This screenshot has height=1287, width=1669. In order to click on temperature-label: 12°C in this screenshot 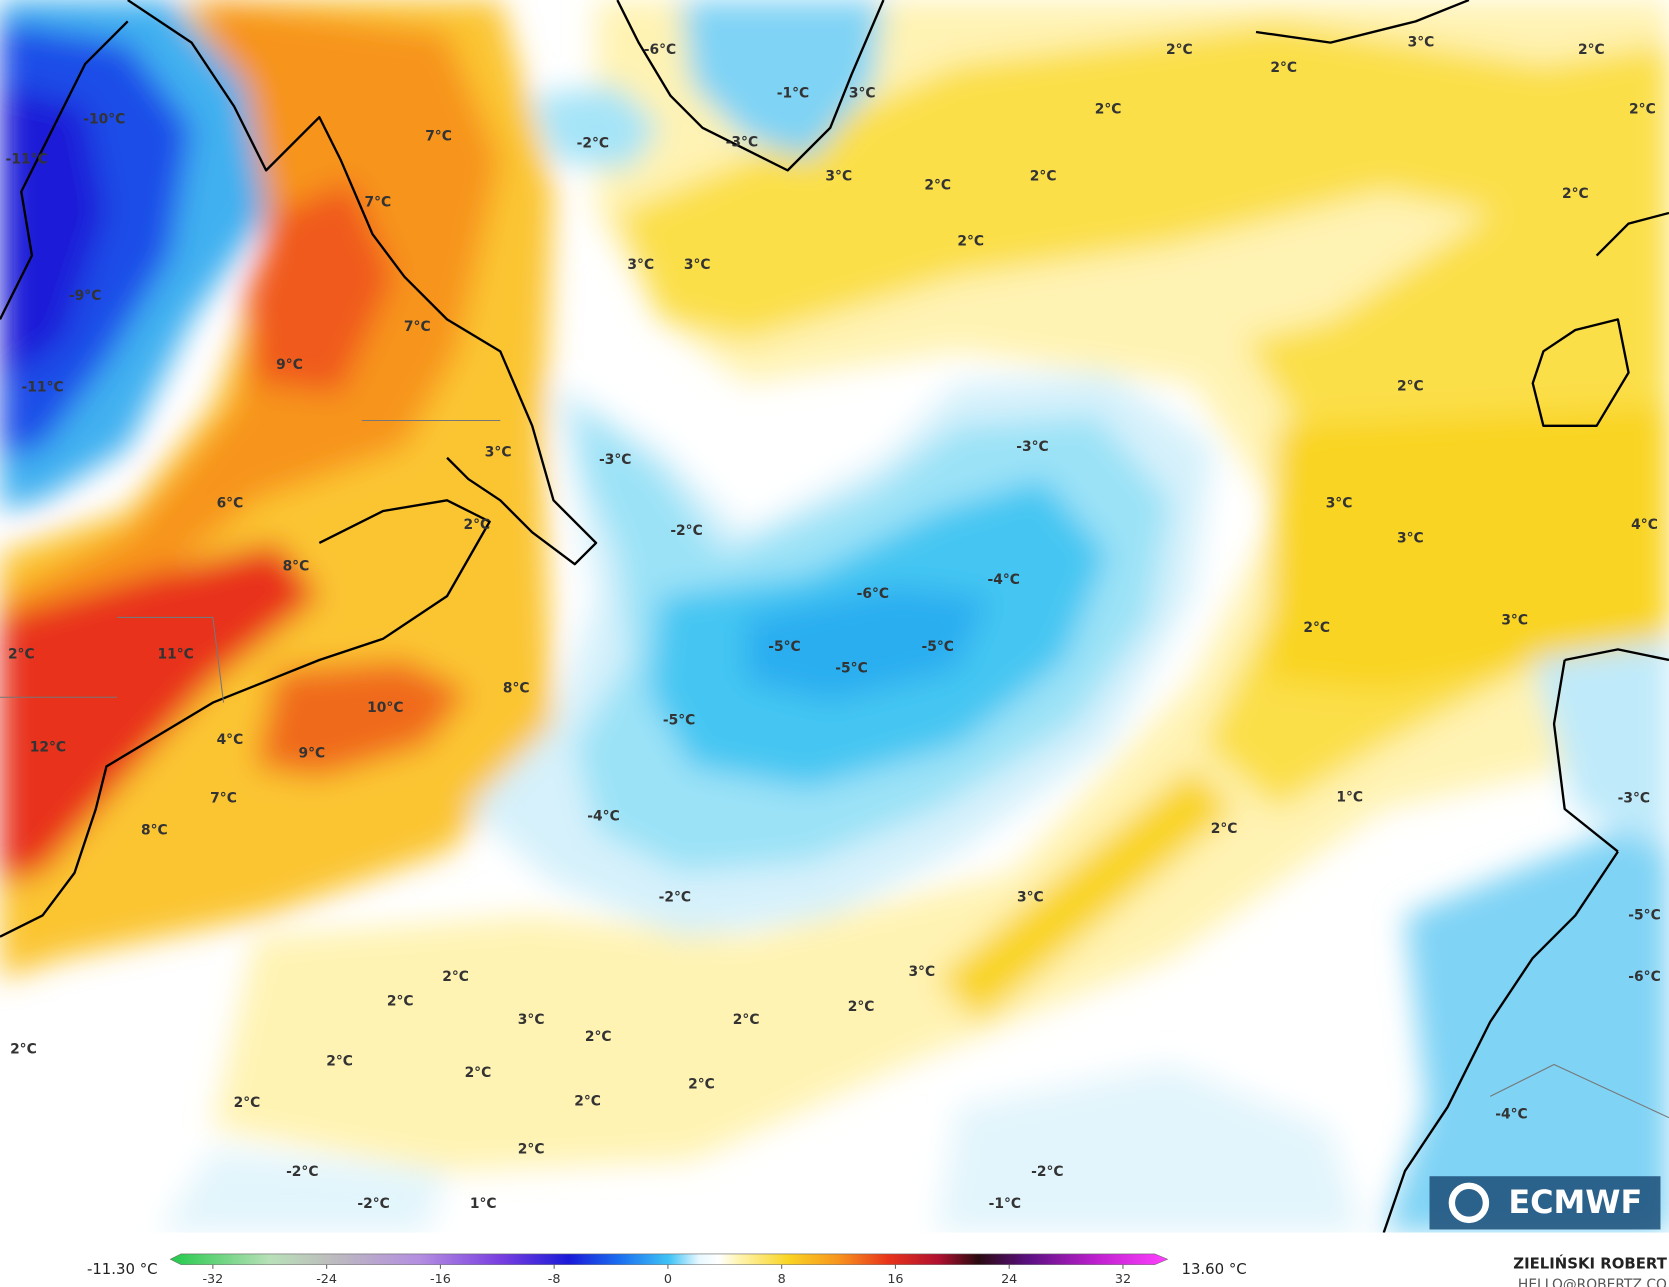, I will do `click(48, 747)`.